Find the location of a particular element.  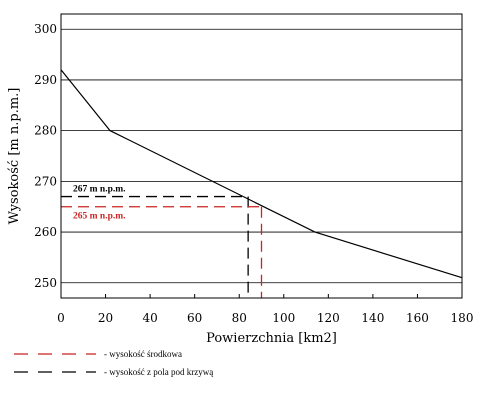

x-tick-label: 40 is located at coordinates (149, 318).